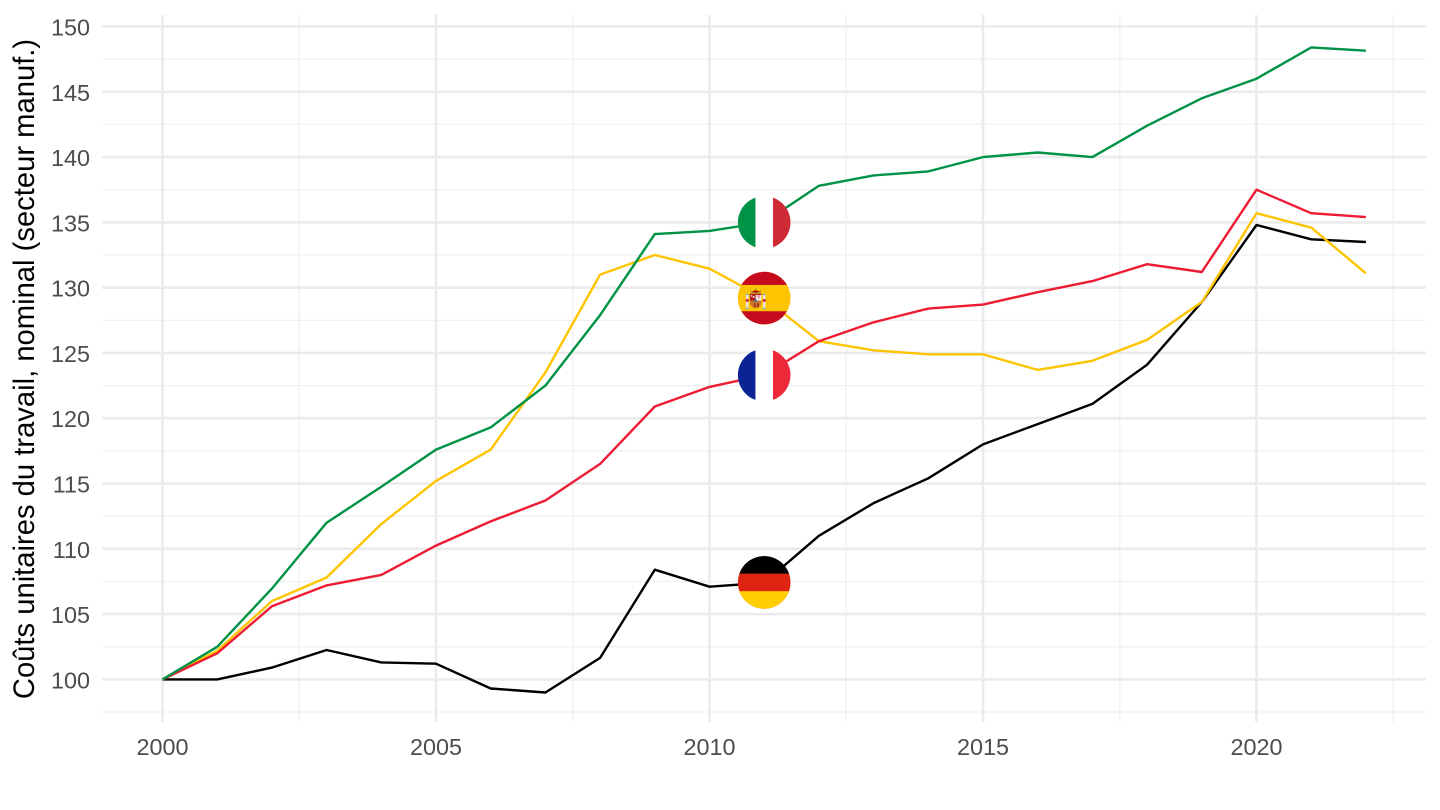 The width and height of the screenshot is (1440, 810). I want to click on svg-text: 135, so click(70, 223).